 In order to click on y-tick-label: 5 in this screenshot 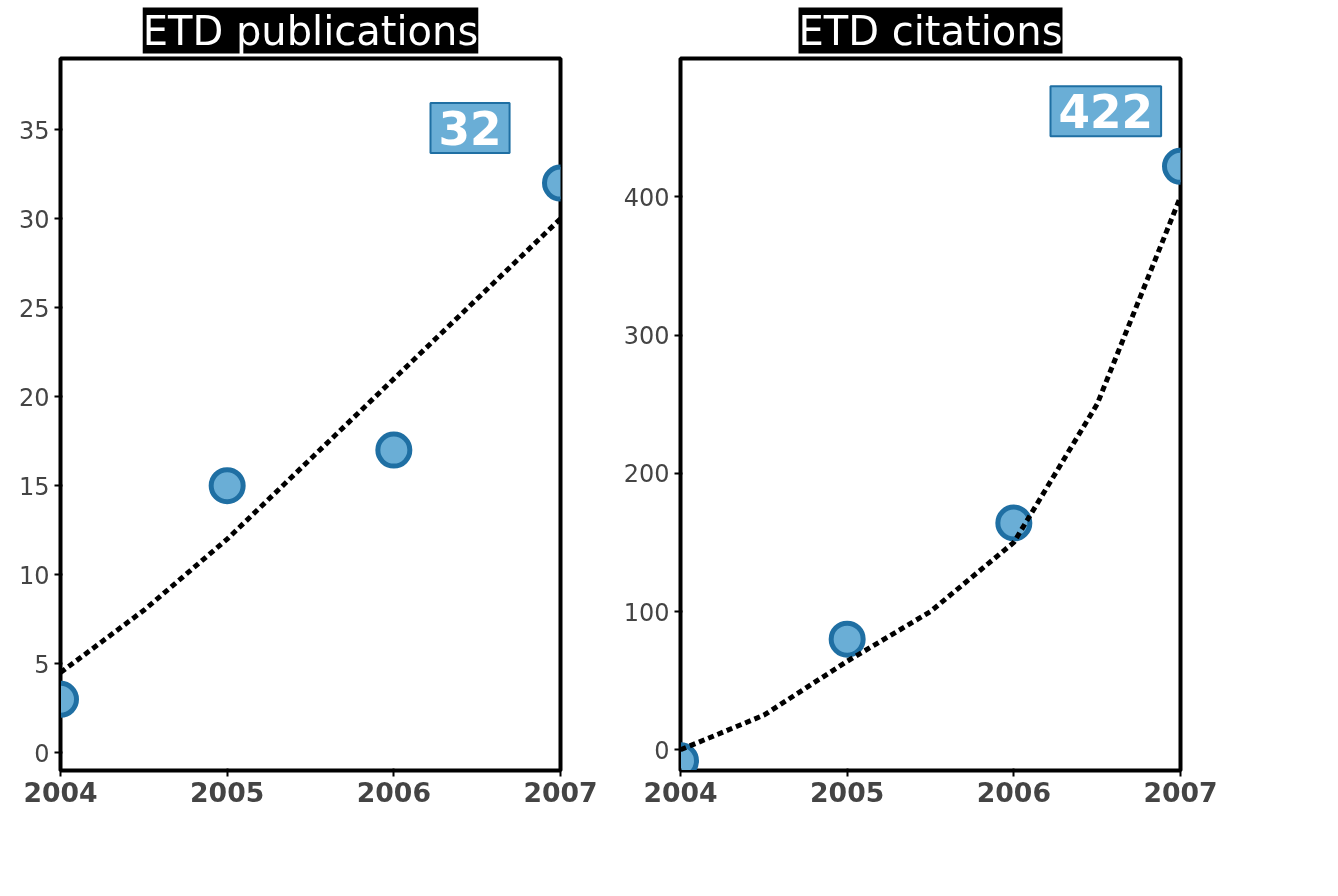, I will do `click(42, 664)`.